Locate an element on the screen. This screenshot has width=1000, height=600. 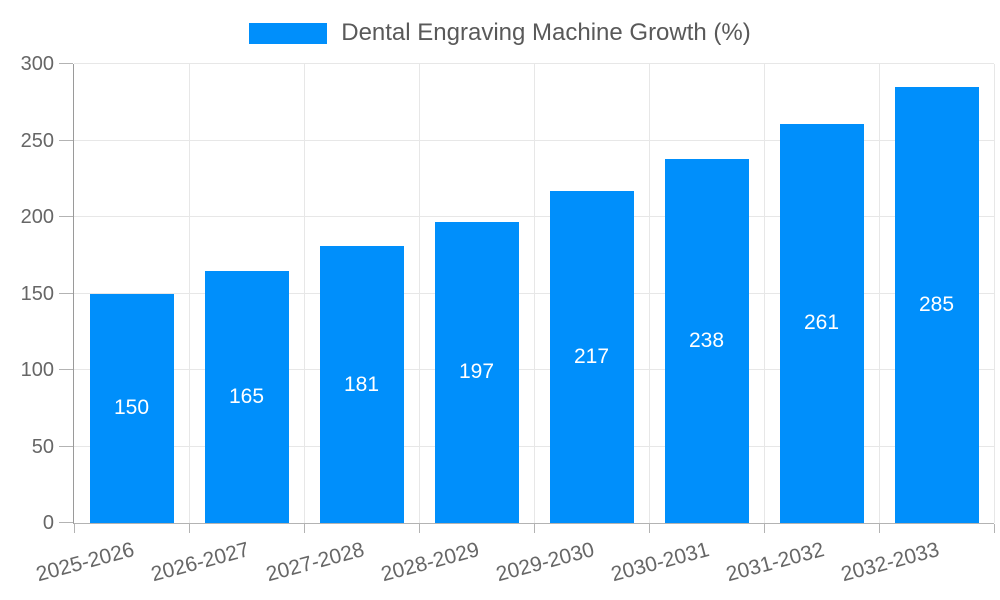
h-gridline is located at coordinates (534, 63).